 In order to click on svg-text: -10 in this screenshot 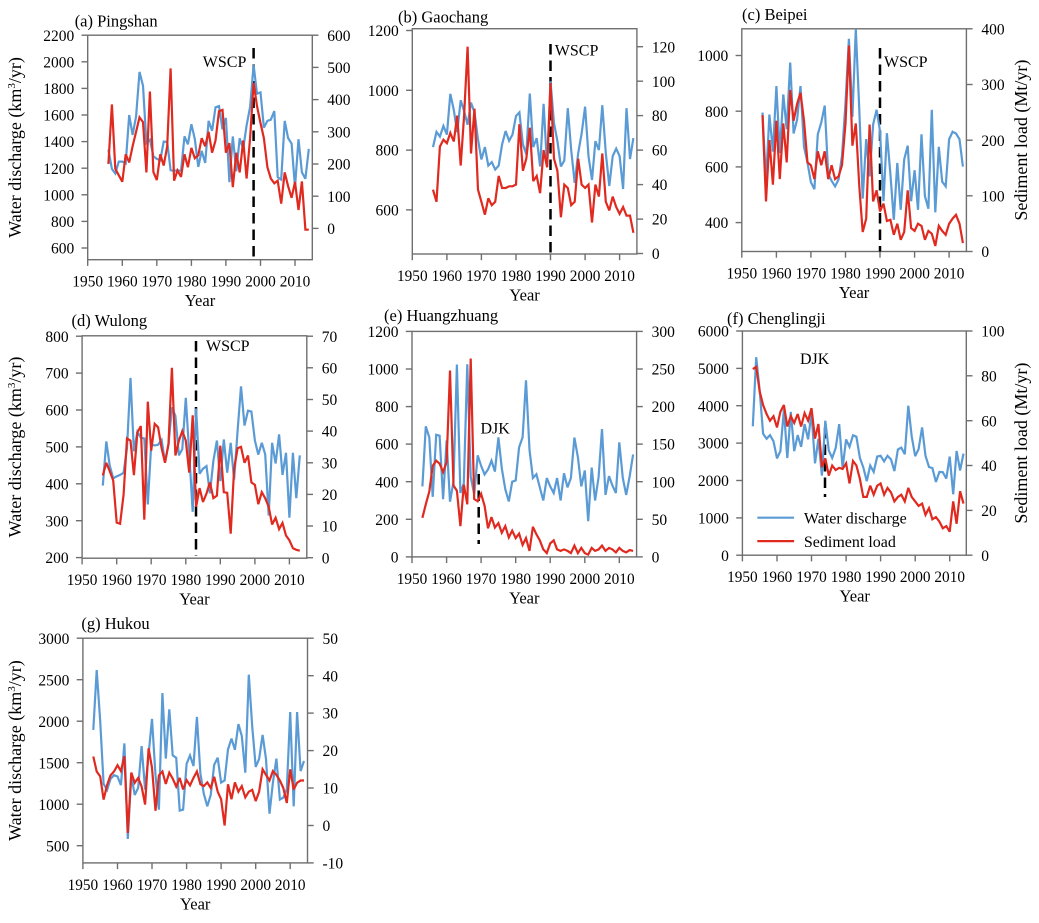, I will do `click(333, 864)`.